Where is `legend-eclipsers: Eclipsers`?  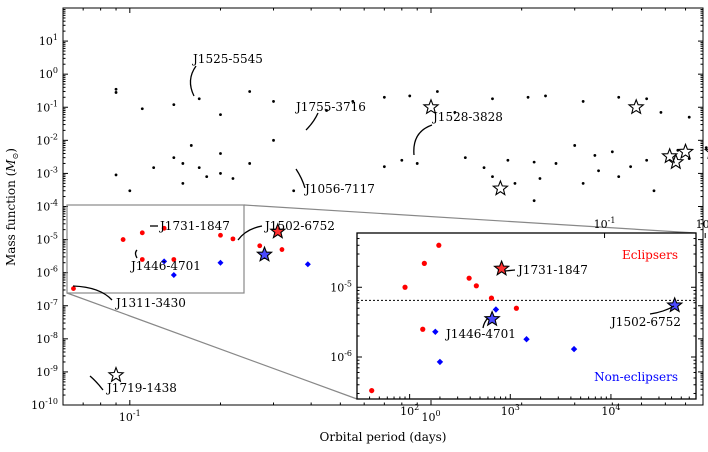 legend-eclipsers: Eclipsers is located at coordinates (650, 255).